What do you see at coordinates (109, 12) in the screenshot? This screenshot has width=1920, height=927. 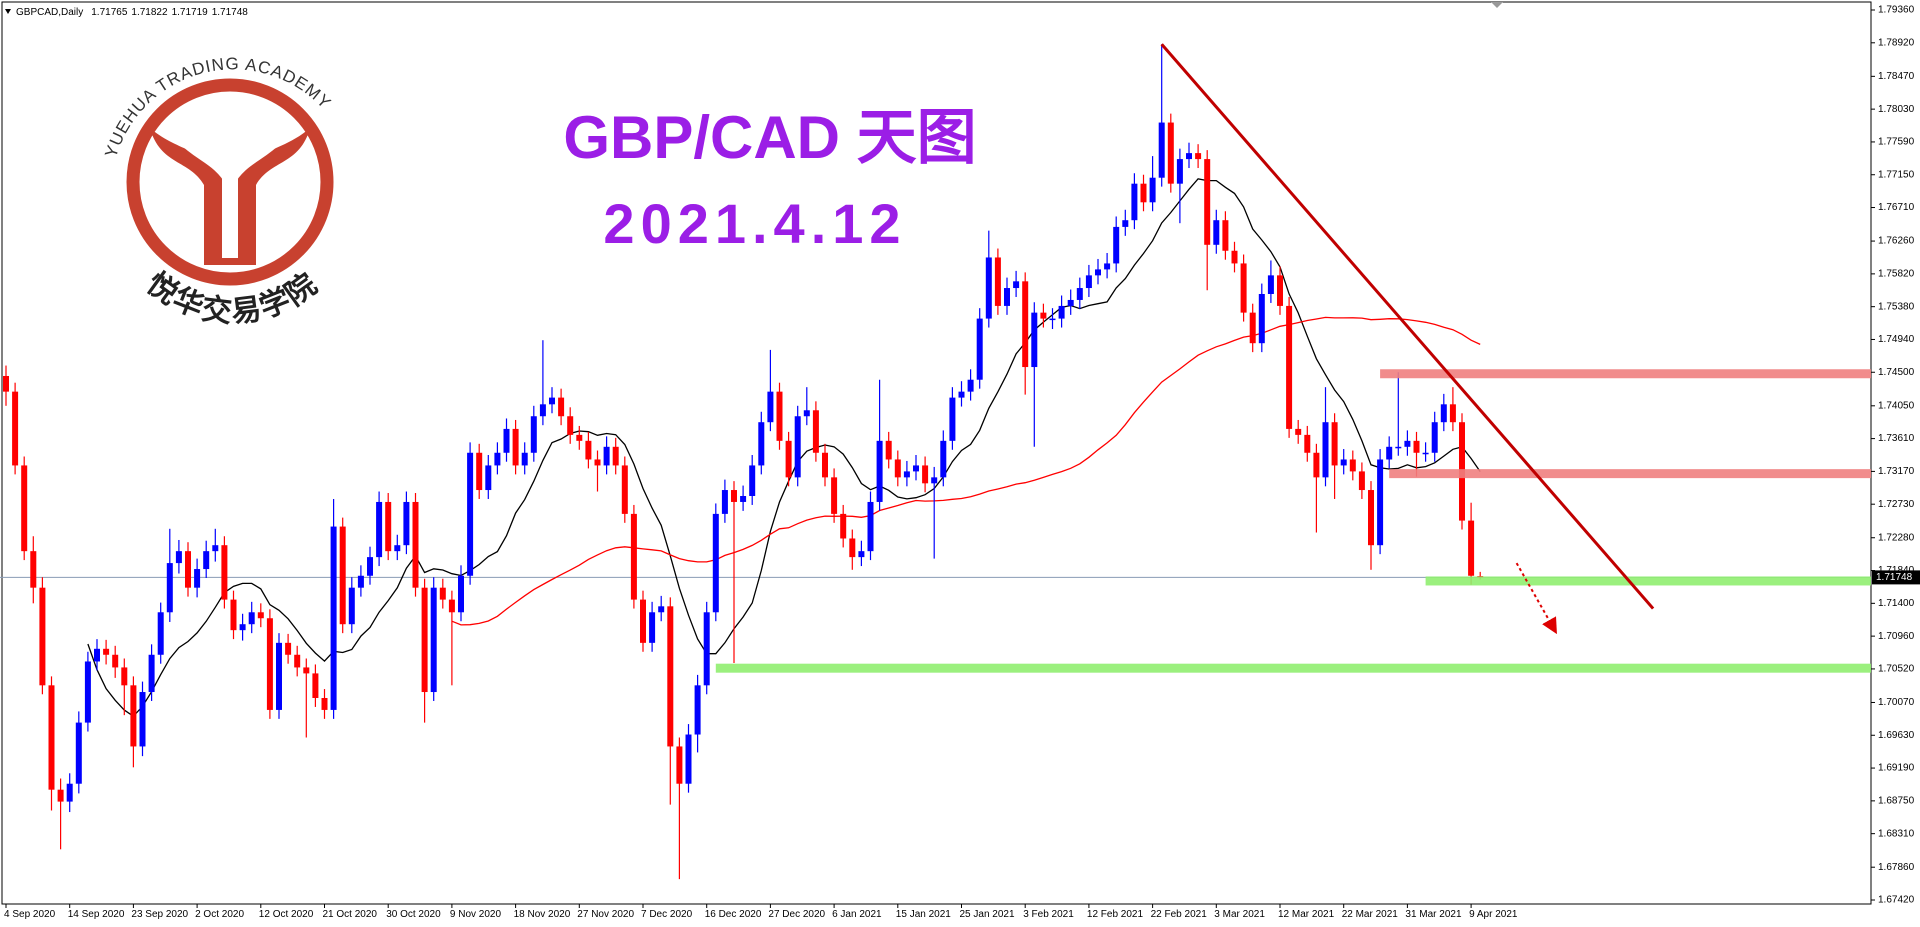 I see `header-open: 1.71765` at bounding box center [109, 12].